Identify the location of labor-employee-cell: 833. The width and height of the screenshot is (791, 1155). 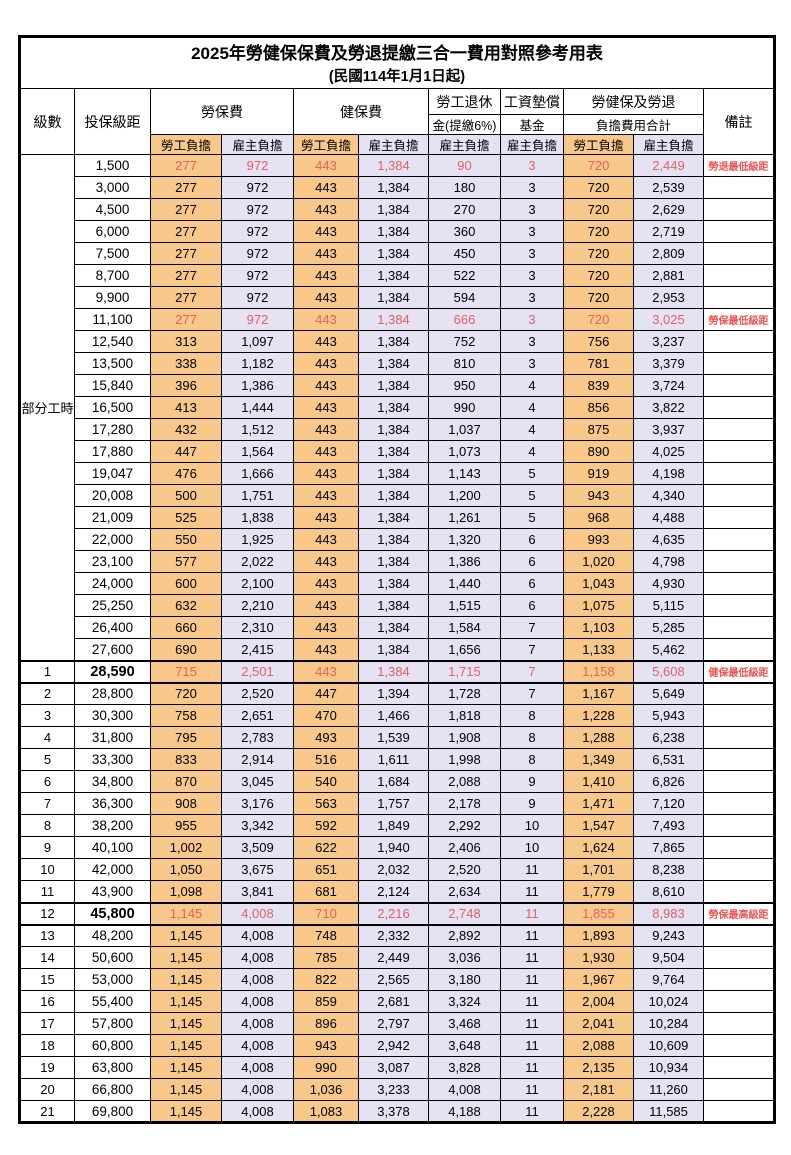
(186, 759).